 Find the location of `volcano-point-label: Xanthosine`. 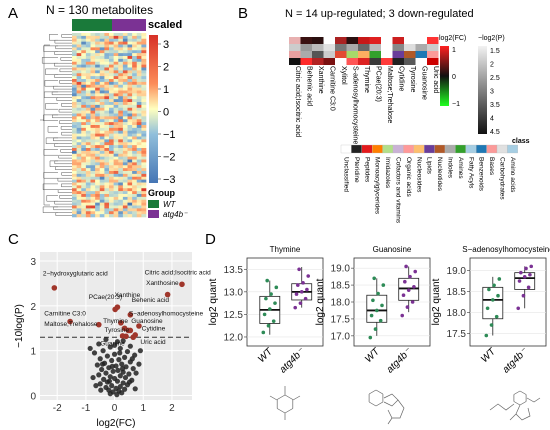

volcano-point-label: Xanthosine is located at coordinates (162, 283).